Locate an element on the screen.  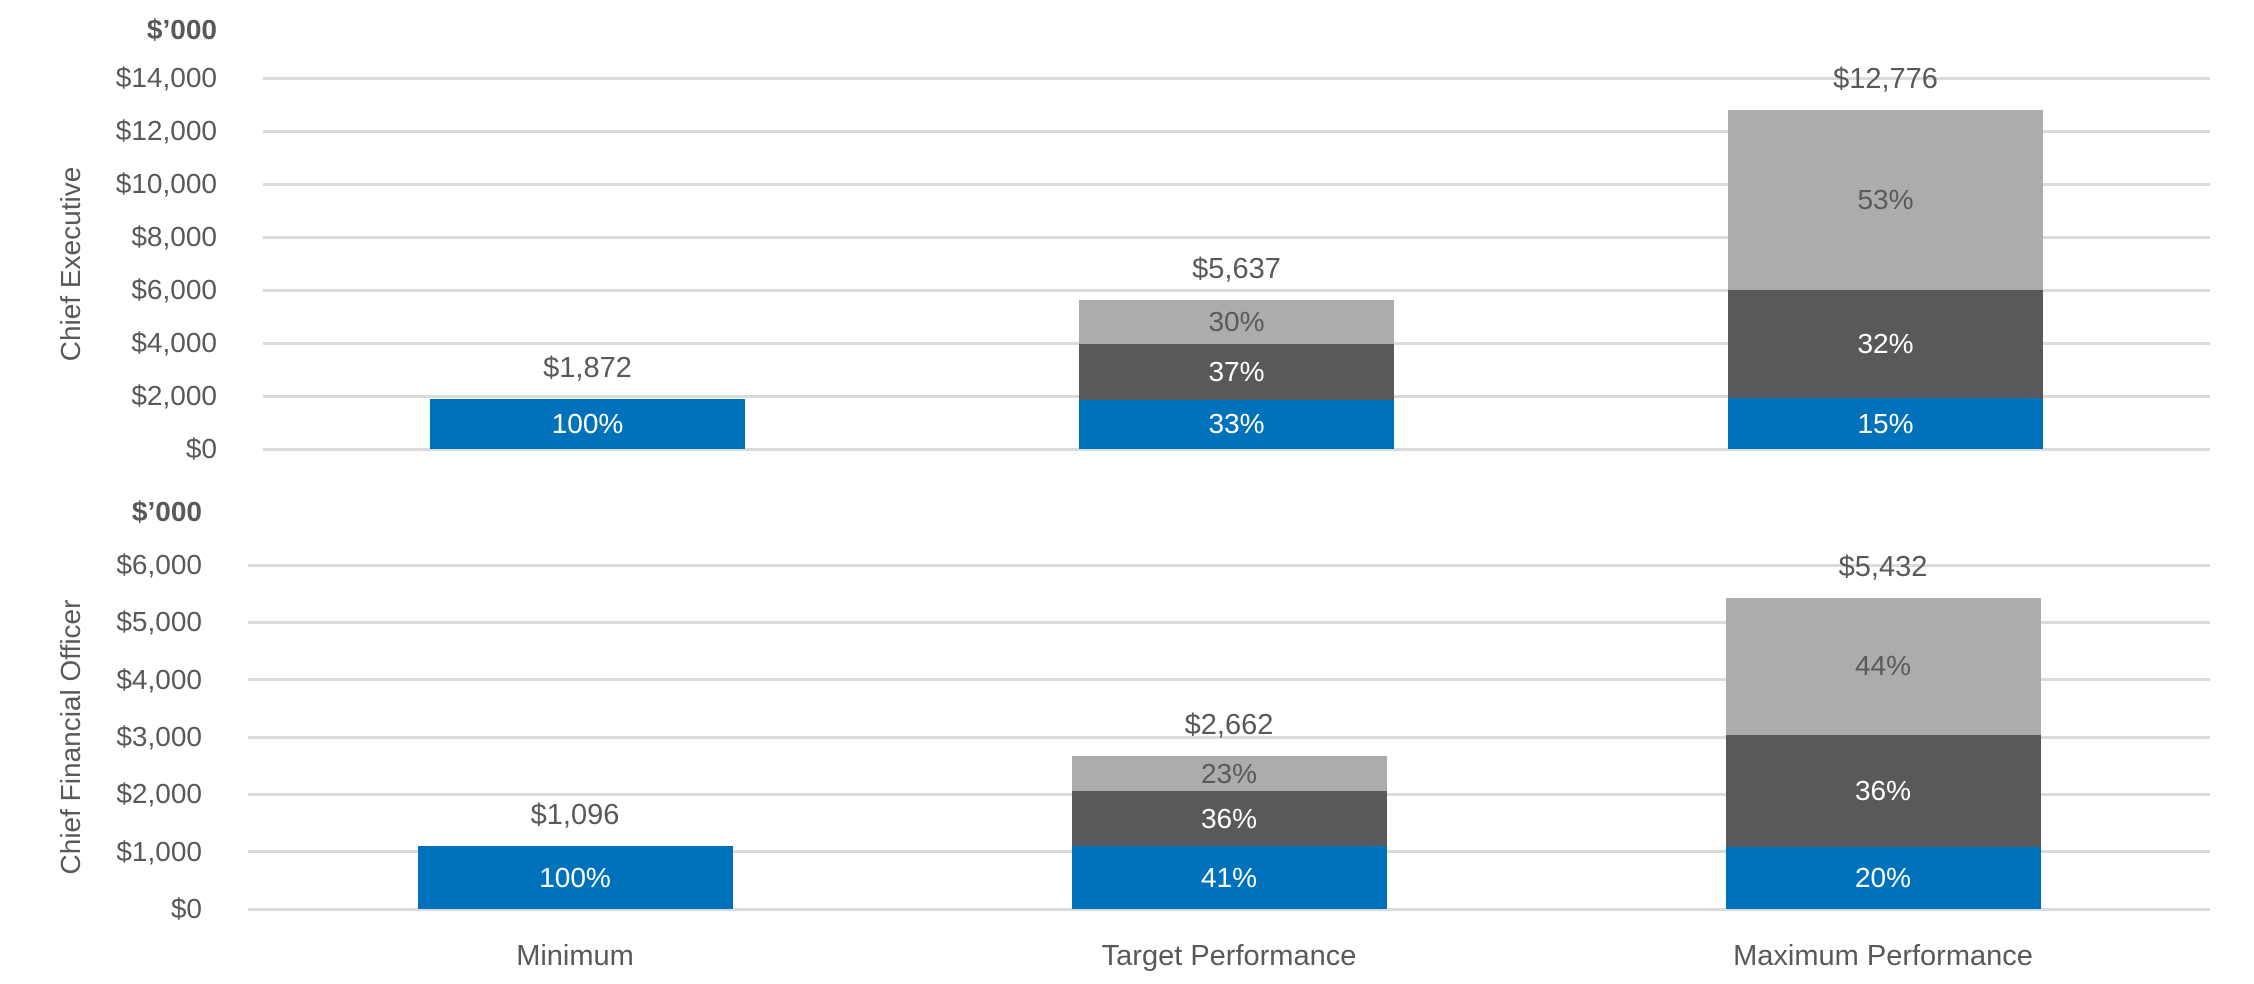
bar-segment-percentage-label: 23% is located at coordinates (1229, 773).